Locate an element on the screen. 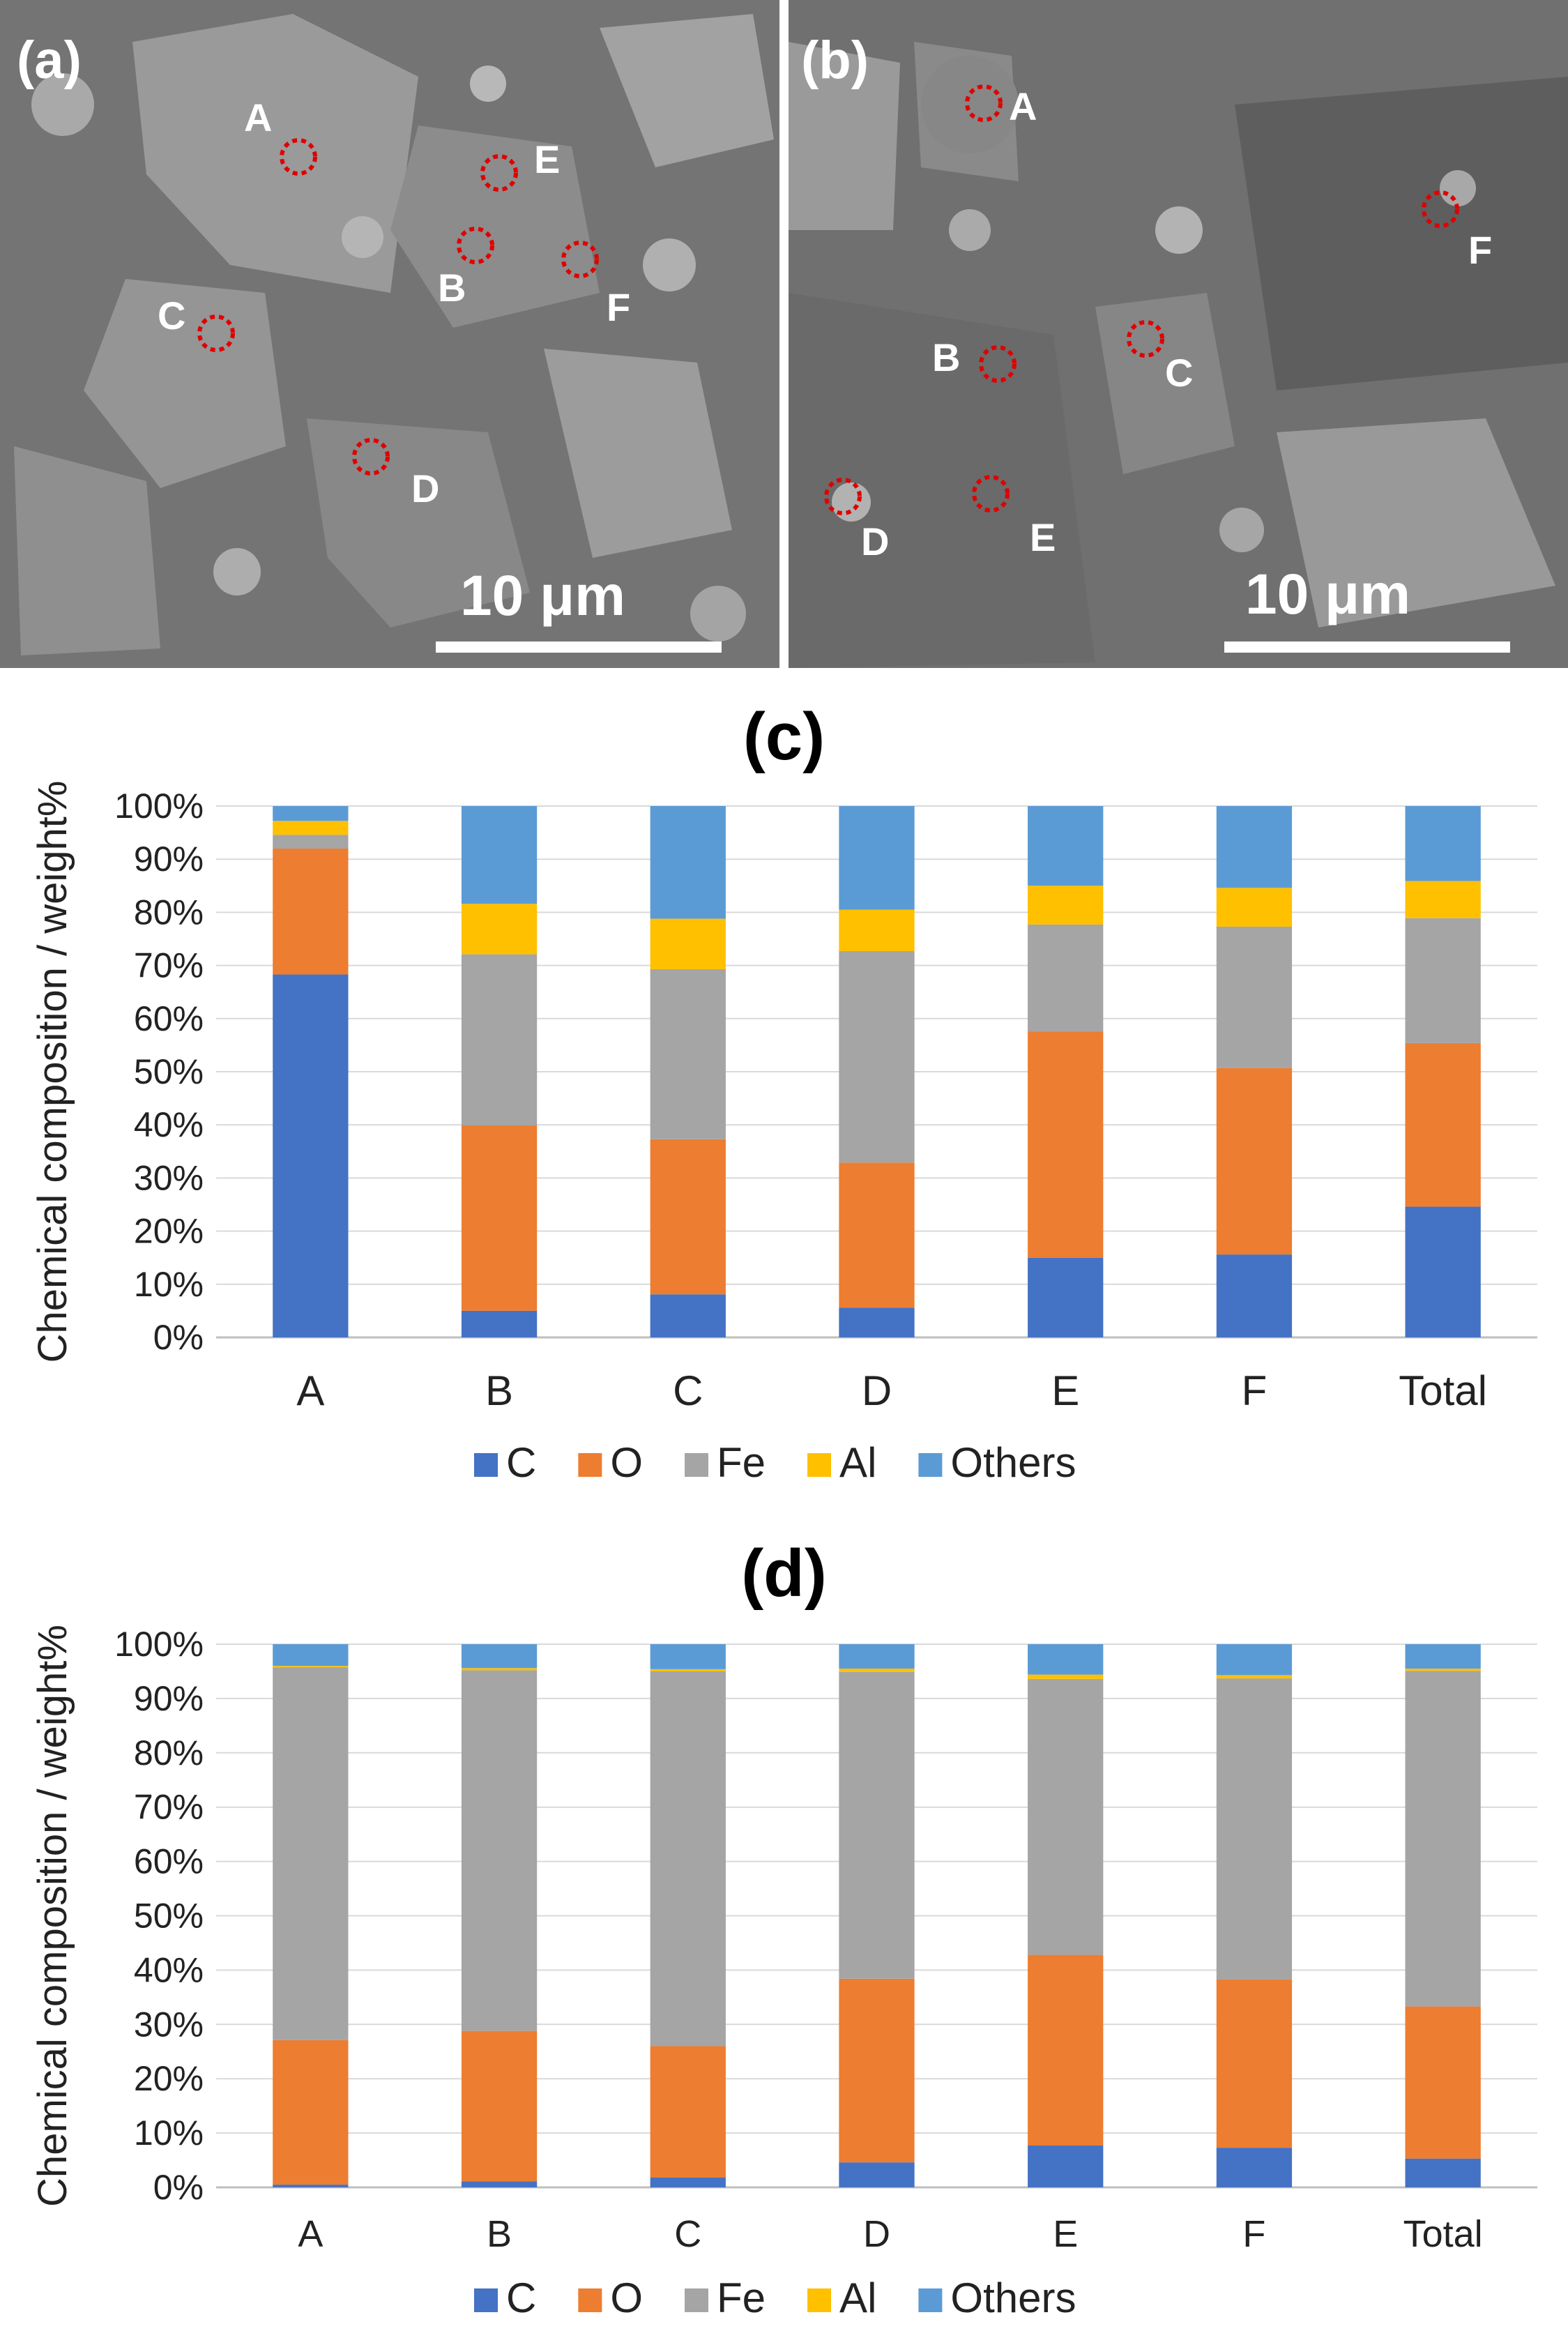  svg-text: C is located at coordinates (1179, 373).